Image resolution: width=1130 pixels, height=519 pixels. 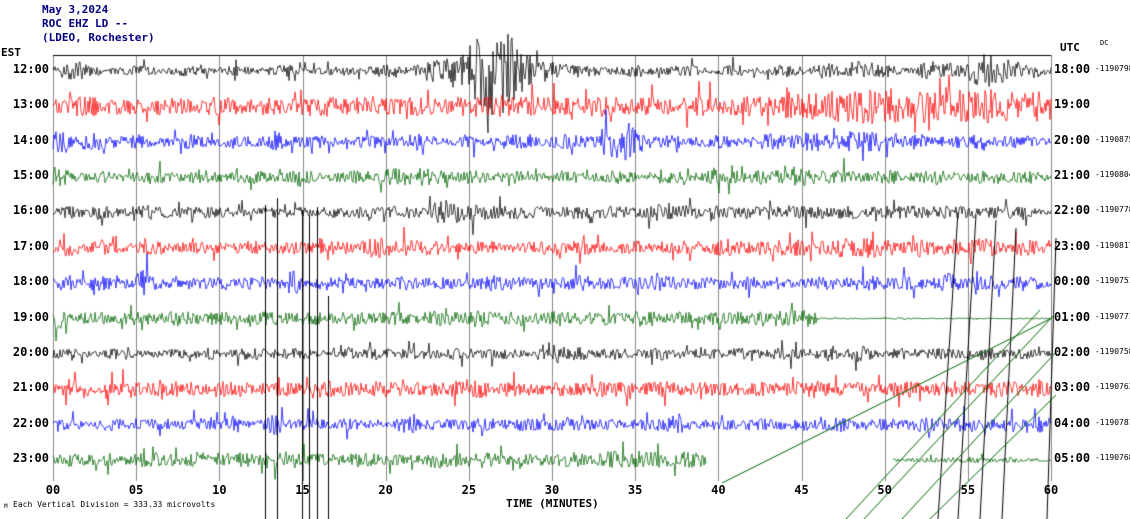 I want to click on x-tick-label: 10, so click(x=219, y=490).